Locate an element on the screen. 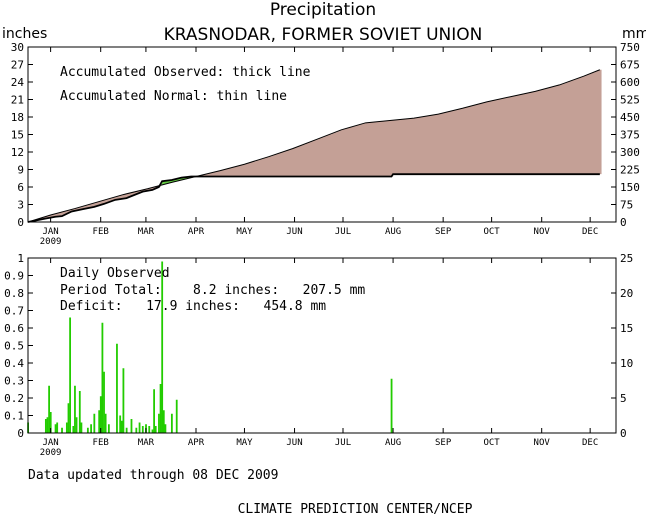 The image size is (646, 518). top-right-tick-label: 450 is located at coordinates (630, 117).